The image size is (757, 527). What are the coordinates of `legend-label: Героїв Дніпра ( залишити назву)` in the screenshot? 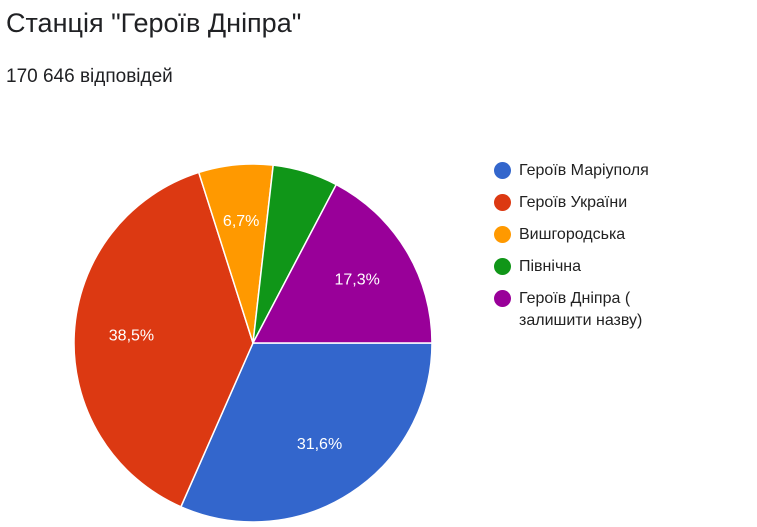 It's located at (581, 309).